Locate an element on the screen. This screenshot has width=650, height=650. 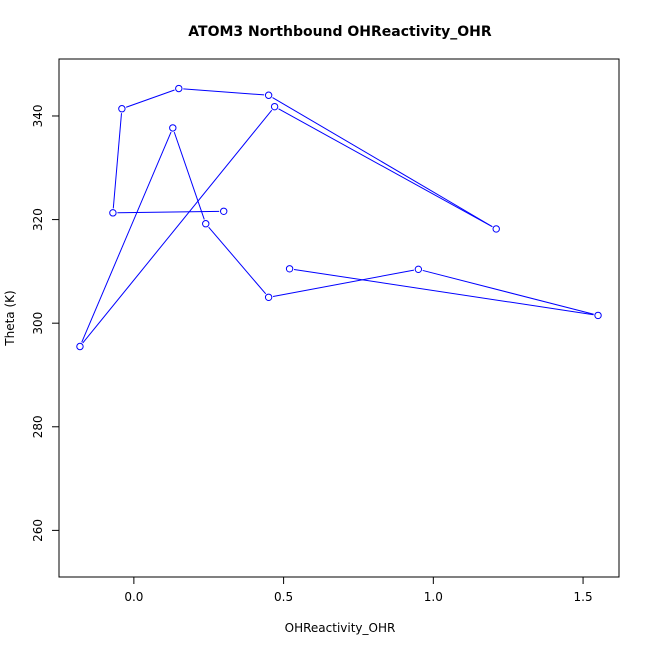
y-tick-label: 320 is located at coordinates (38, 219).